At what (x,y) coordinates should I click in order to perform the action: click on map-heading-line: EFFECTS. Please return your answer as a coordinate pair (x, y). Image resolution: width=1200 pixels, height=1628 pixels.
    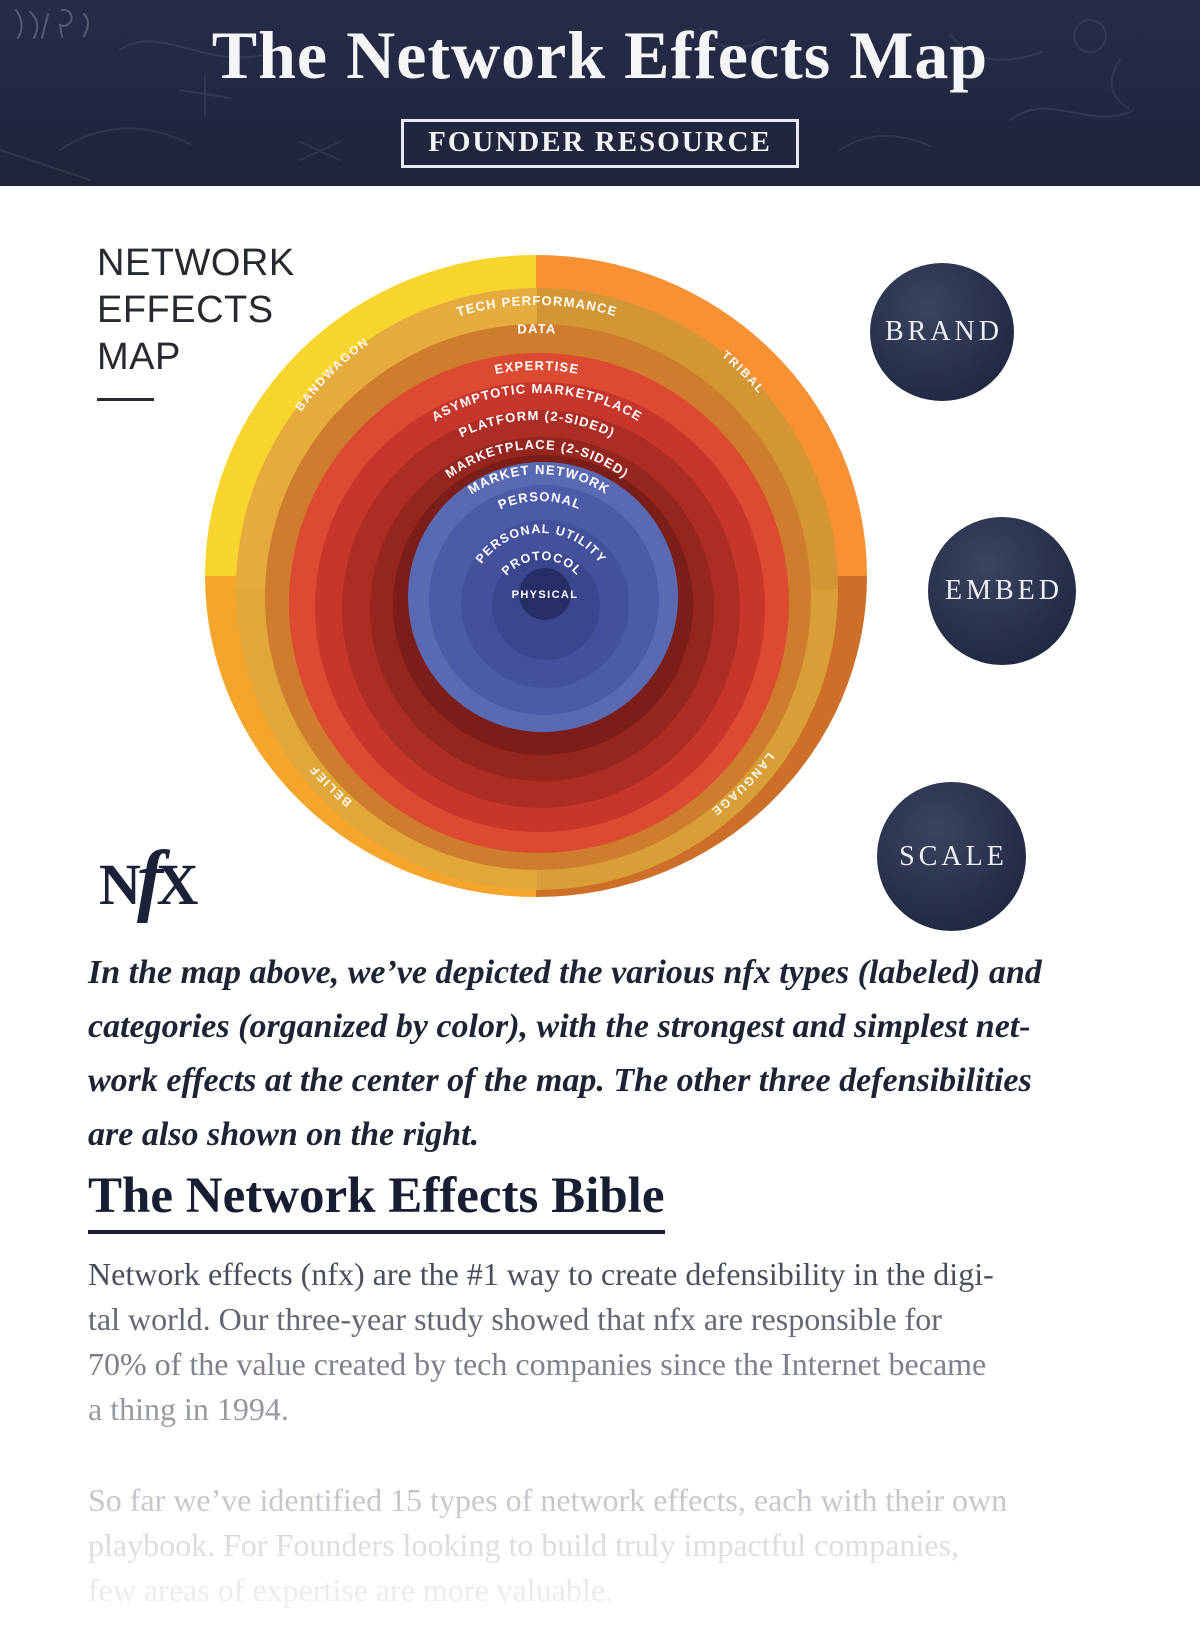
    Looking at the image, I should click on (185, 310).